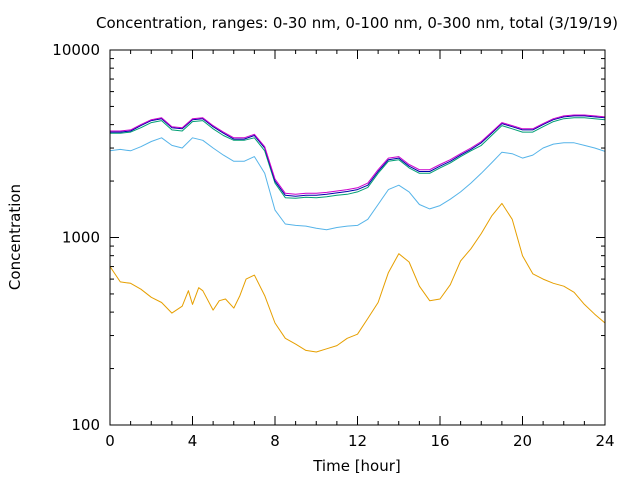 The height and width of the screenshot is (480, 640). I want to click on x-tick-label: 0, so click(110, 441).